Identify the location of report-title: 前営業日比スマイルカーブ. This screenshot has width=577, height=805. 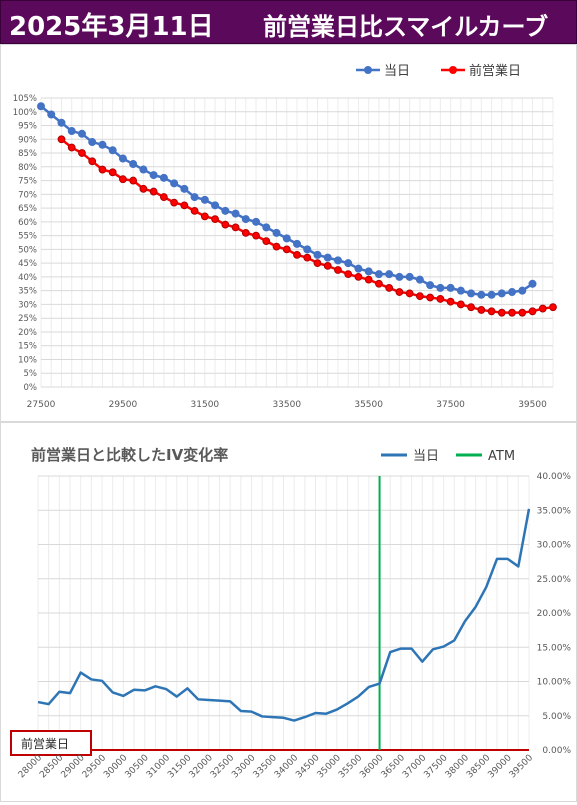
(406, 27).